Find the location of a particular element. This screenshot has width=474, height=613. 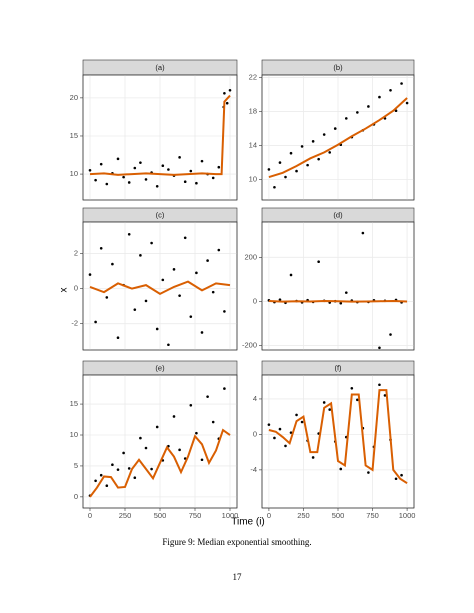

panel-title: (a) is located at coordinates (160, 67).